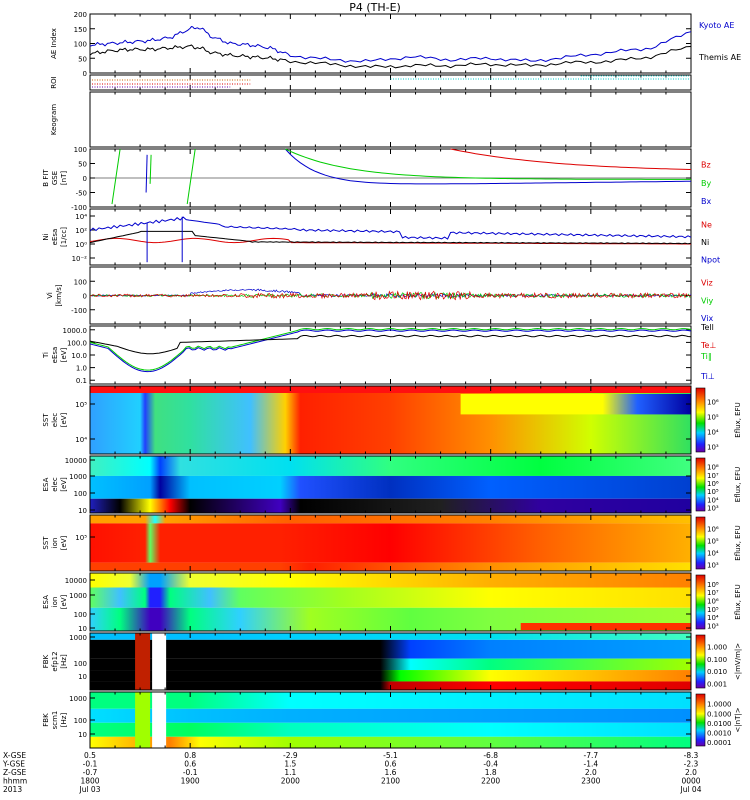  Describe the element at coordinates (738, 419) in the screenshot. I see `sst_e-colorbar-label: Eflux, EFU` at that location.